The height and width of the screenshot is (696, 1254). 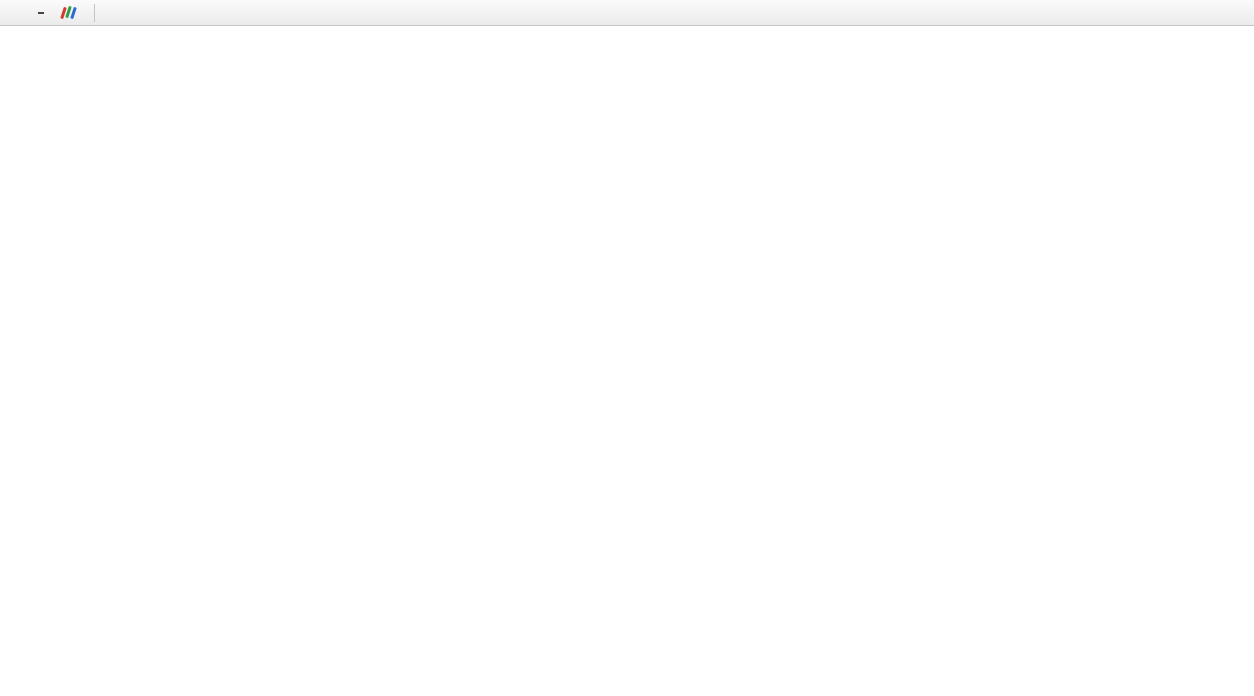 I want to click on toolbar, so click(x=627, y=13).